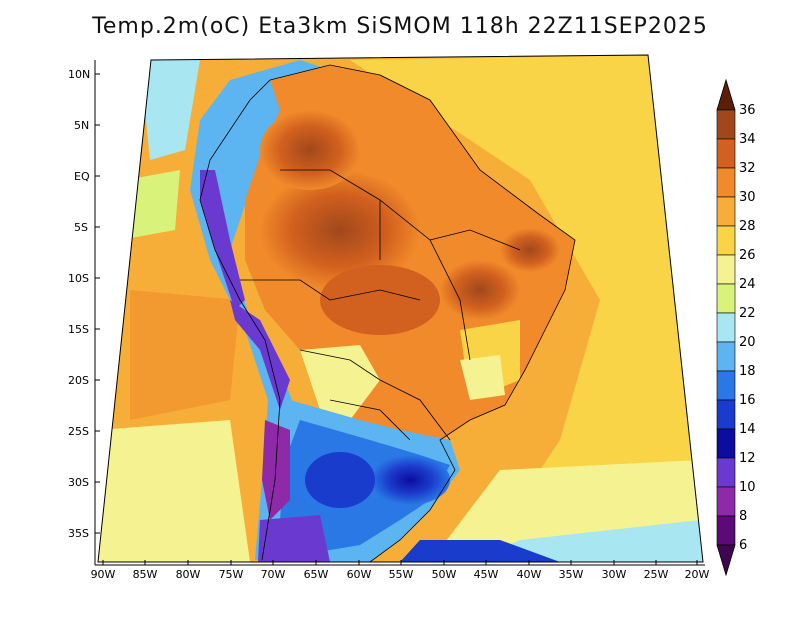  Describe the element at coordinates (529, 574) in the screenshot. I see `lon-label: 40W` at that location.